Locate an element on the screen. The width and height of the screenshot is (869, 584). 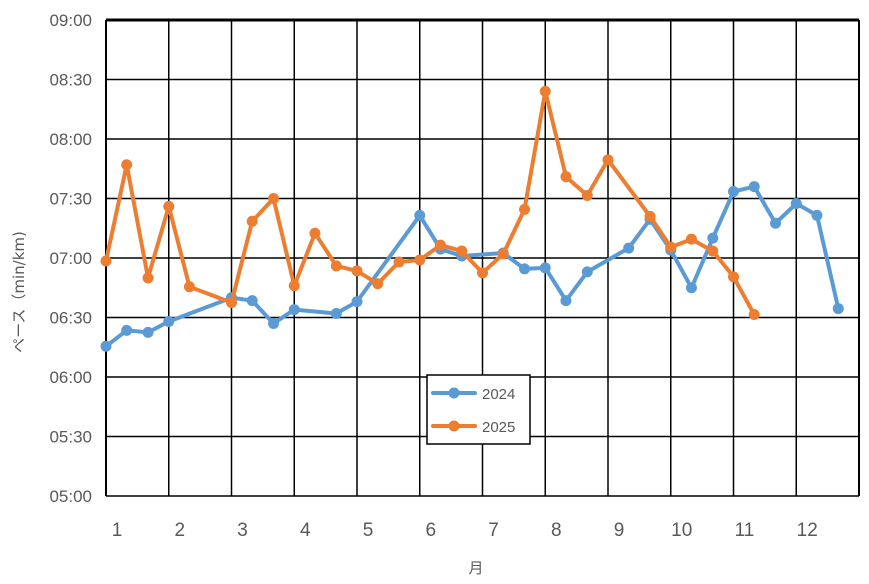
legend-marker-2024 is located at coordinates (454, 393).